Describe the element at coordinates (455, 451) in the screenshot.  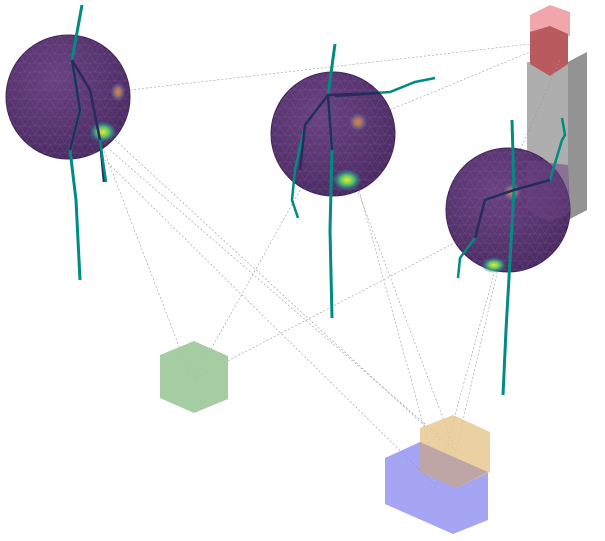
I see `hex-orange` at that location.